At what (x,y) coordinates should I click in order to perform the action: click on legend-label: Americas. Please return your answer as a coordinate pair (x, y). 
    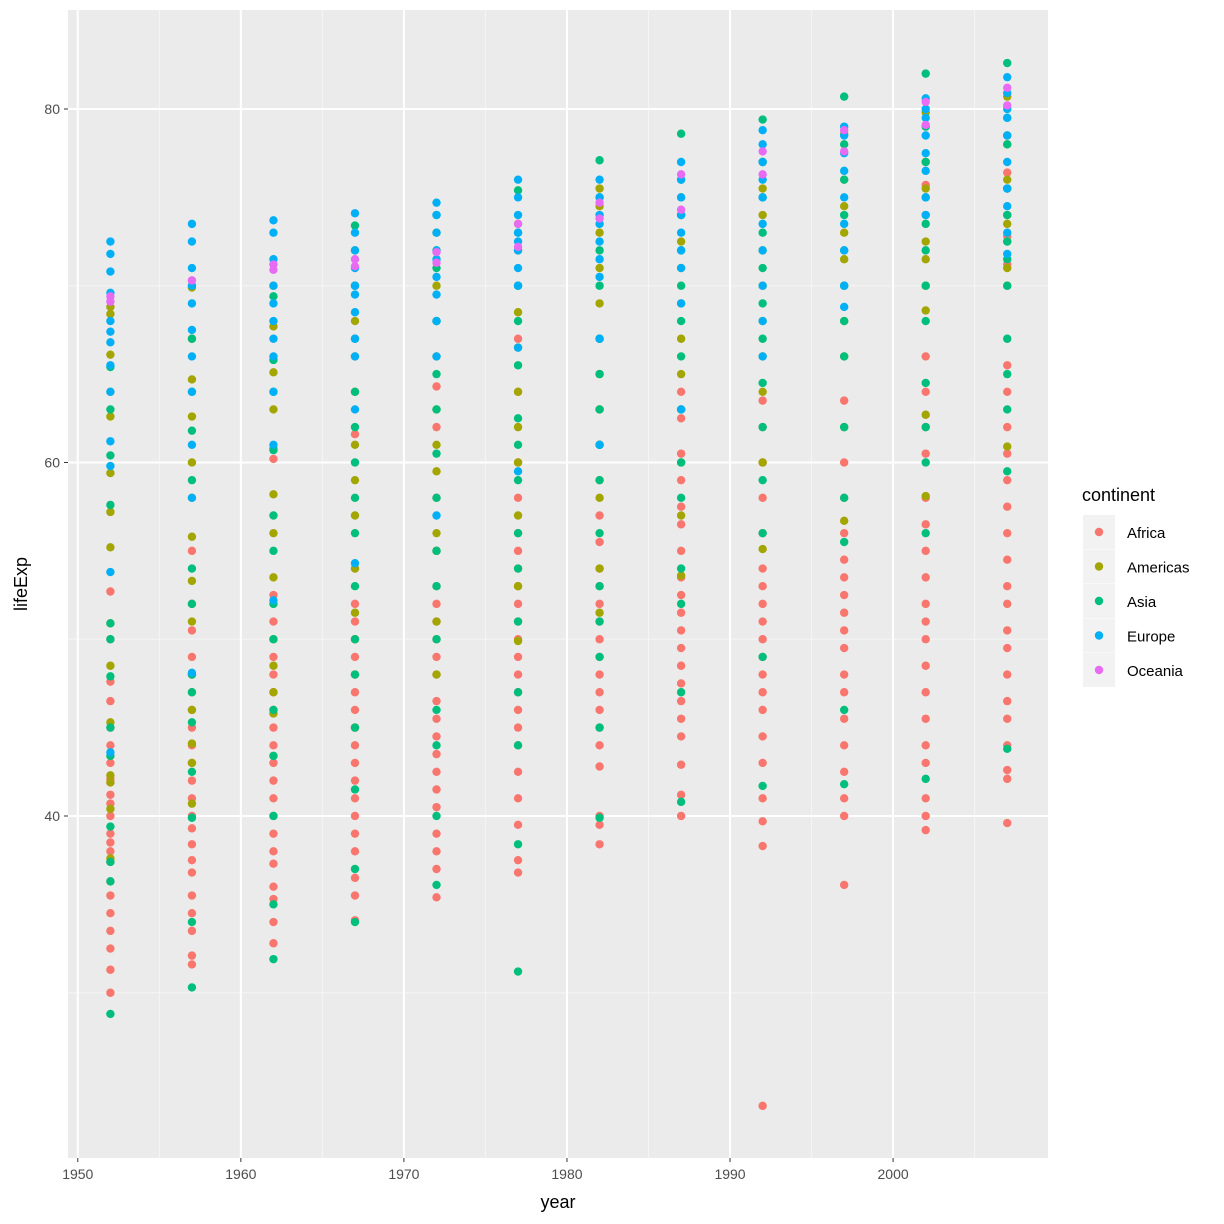
    Looking at the image, I should click on (1158, 568).